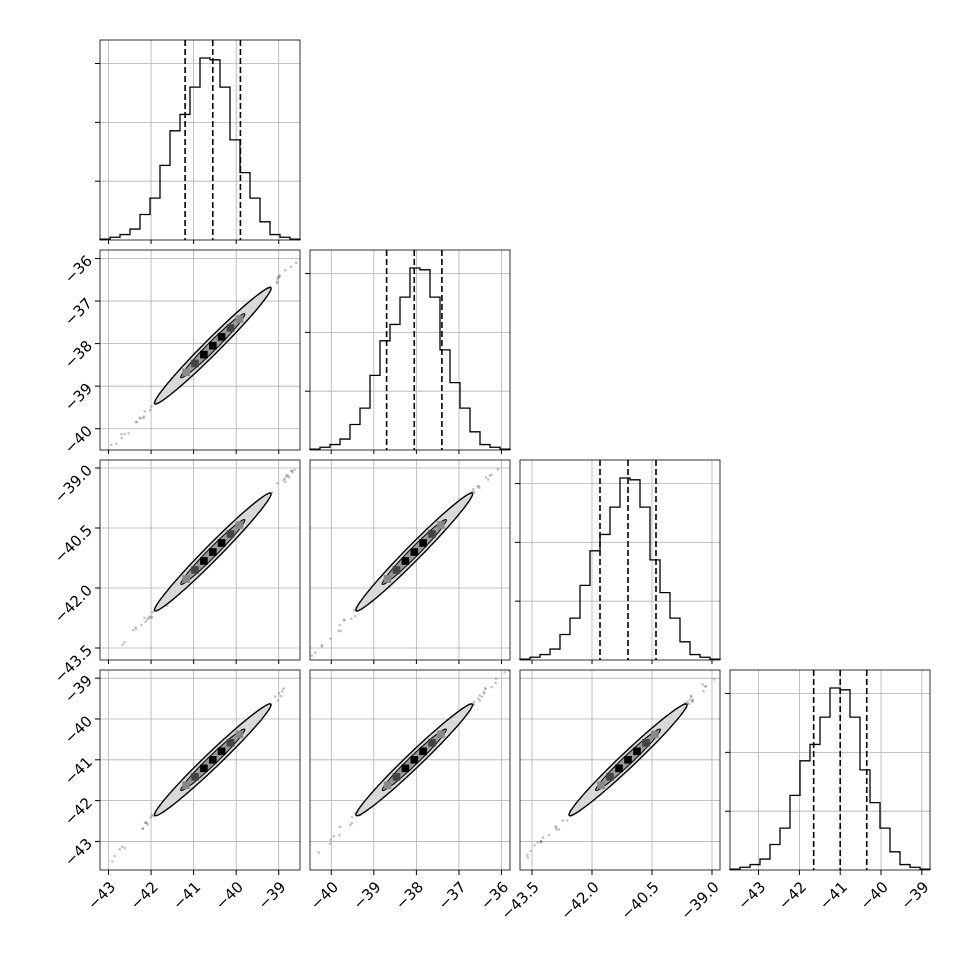 The image size is (970, 970). I want to click on x-tick-label: −43, so click(751, 895).